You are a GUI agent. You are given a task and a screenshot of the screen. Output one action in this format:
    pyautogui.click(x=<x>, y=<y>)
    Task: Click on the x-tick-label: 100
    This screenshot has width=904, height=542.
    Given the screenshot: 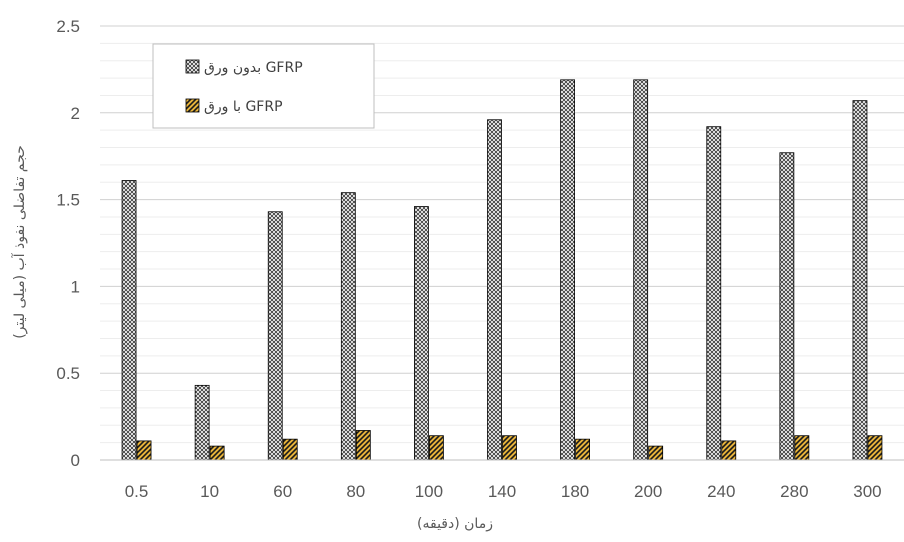 What is the action you would take?
    pyautogui.click(x=429, y=491)
    